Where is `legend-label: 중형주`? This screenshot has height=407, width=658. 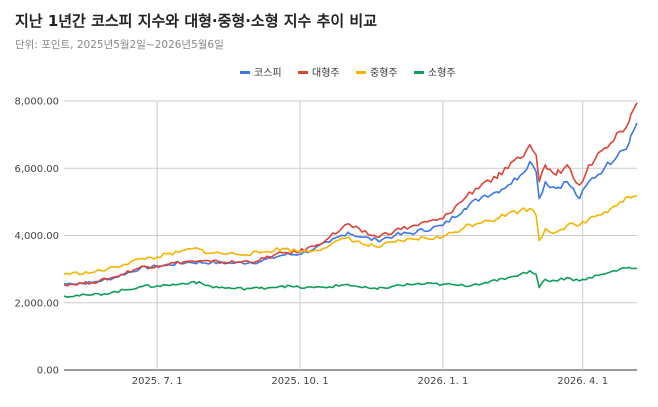 legend-label: 중형주 is located at coordinates (384, 73).